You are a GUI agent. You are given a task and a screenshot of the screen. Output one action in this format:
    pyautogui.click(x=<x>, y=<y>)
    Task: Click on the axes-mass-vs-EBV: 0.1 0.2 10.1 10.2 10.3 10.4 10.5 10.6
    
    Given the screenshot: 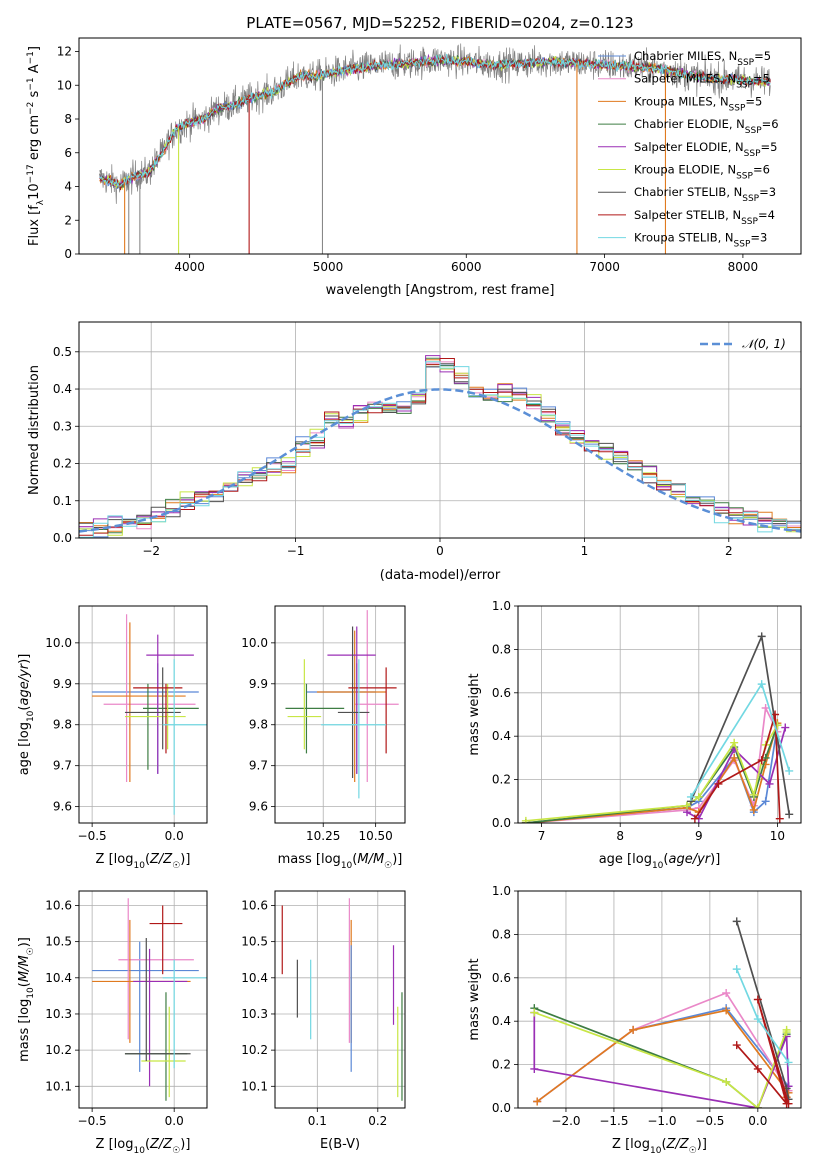 What is the action you would take?
    pyautogui.click(x=323, y=1009)
    